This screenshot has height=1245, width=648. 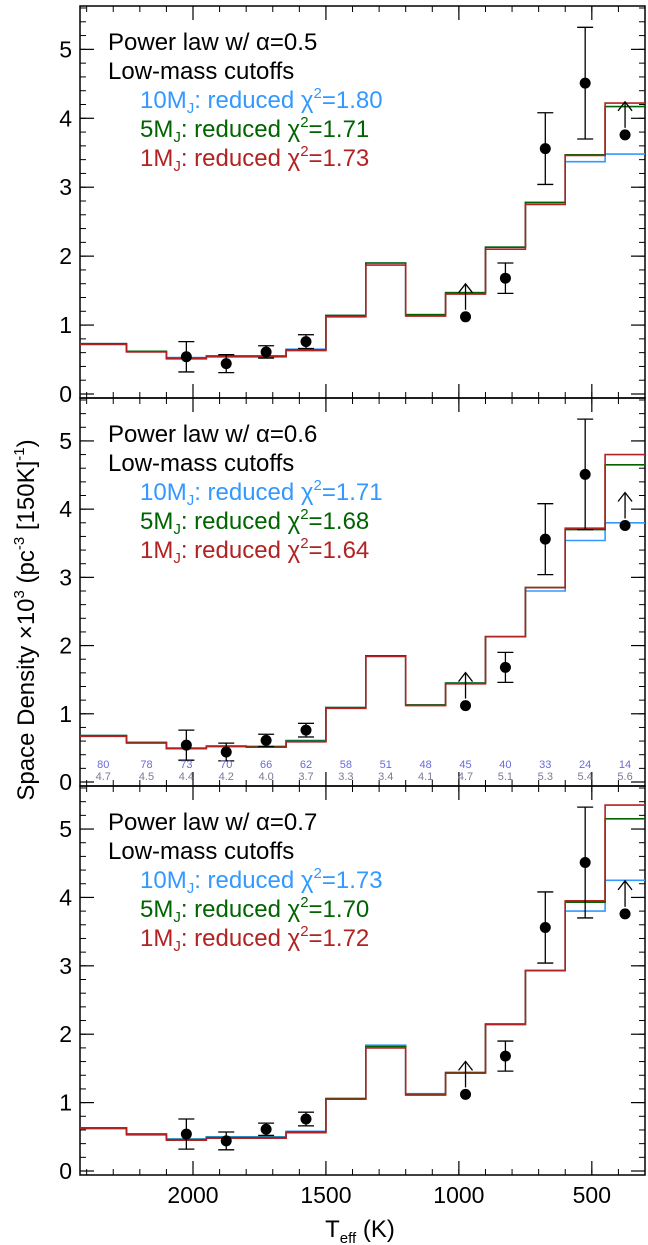 I want to click on x-axis-label-sub: eff, so click(x=348, y=1237).